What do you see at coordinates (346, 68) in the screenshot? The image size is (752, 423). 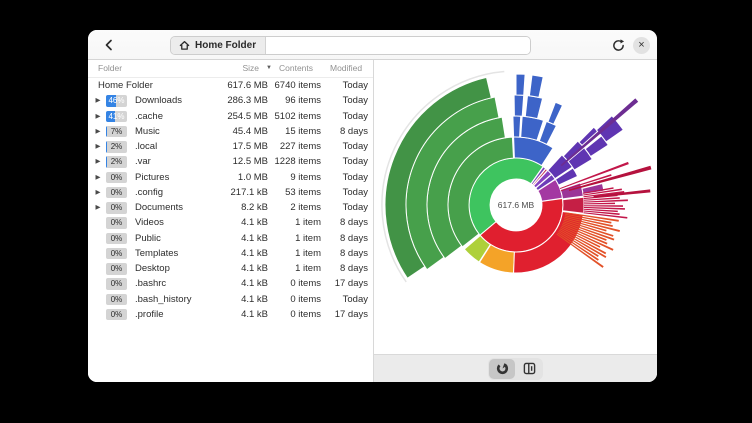 I see `column-header-modified: Modified` at bounding box center [346, 68].